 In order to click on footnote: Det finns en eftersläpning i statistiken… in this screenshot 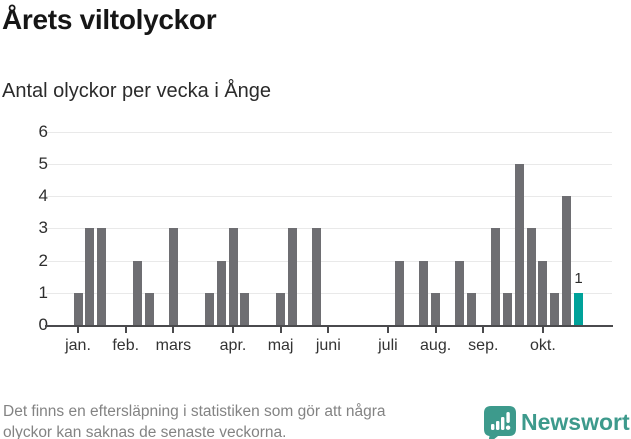, I will do `click(194, 420)`.